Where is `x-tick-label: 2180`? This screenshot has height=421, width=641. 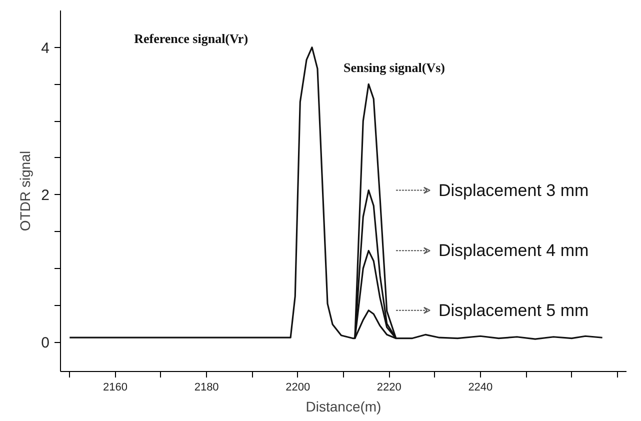
x-tick-label: 2180 is located at coordinates (206, 388).